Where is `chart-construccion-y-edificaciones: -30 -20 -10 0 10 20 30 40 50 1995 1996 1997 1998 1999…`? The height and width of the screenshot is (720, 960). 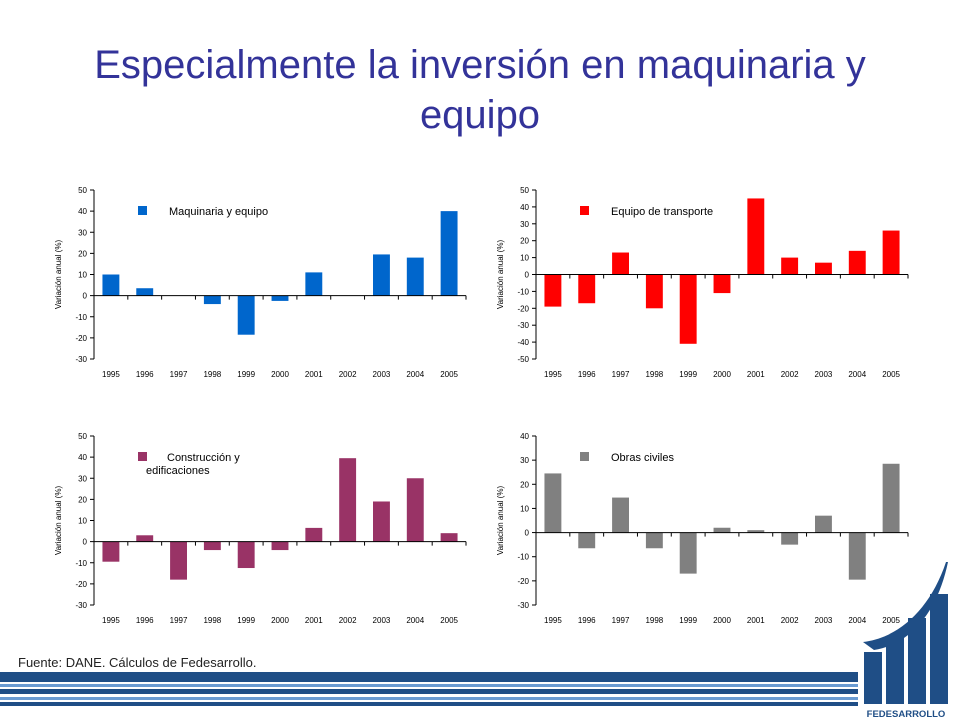 chart-construccion-y-edificaciones: -30 -20 -10 0 10 20 30 40 50 1995 1996 1997 1998 1999… is located at coordinates (260, 528).